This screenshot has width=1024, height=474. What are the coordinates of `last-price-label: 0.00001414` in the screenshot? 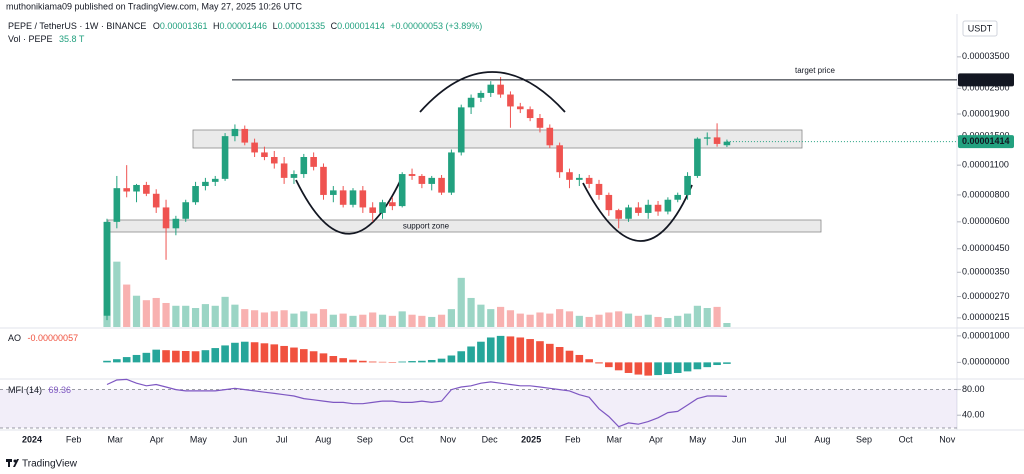 It's located at (986, 141).